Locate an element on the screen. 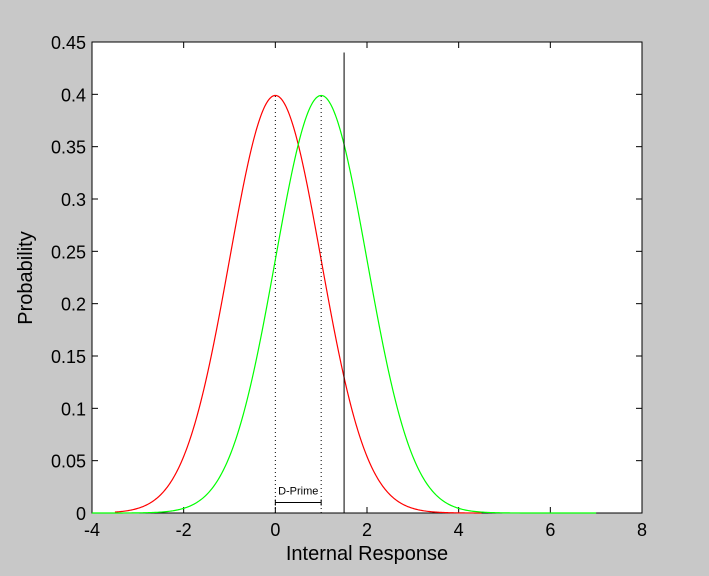 This screenshot has width=709, height=576. y-tick-label: 0.45 is located at coordinates (68, 43).